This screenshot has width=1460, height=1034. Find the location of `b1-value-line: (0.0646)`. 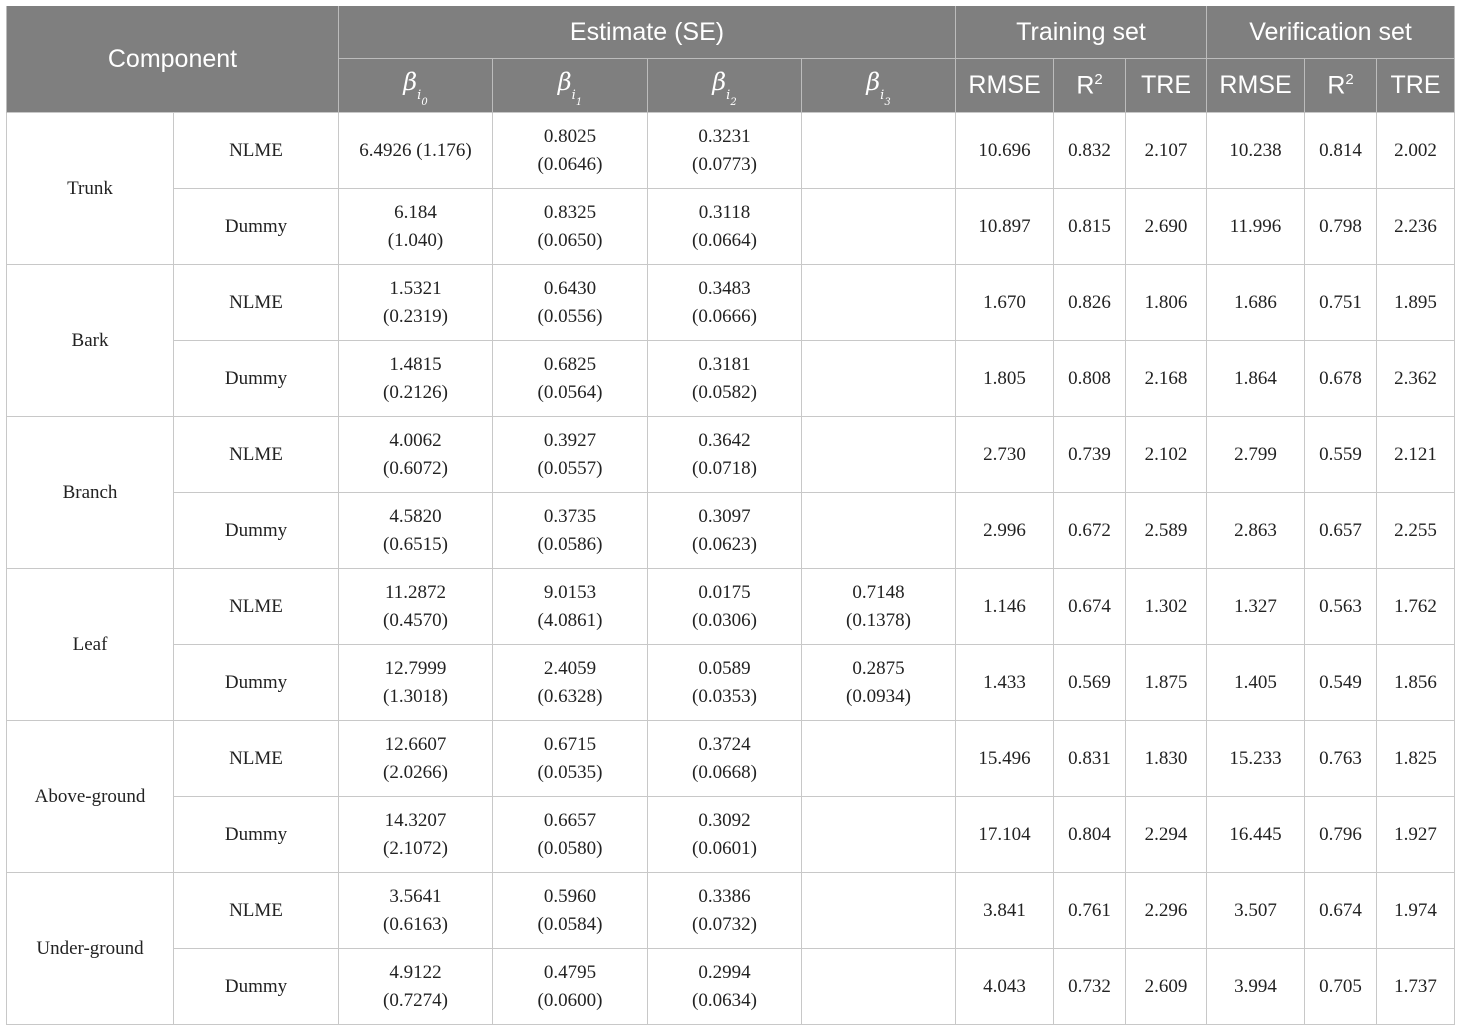

b1-value-line: (0.0646) is located at coordinates (570, 164).